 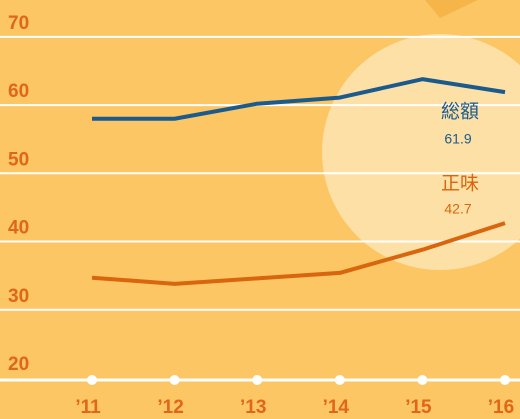 What do you see at coordinates (501, 407) in the screenshot?
I see `x-tick-label: ’16` at bounding box center [501, 407].